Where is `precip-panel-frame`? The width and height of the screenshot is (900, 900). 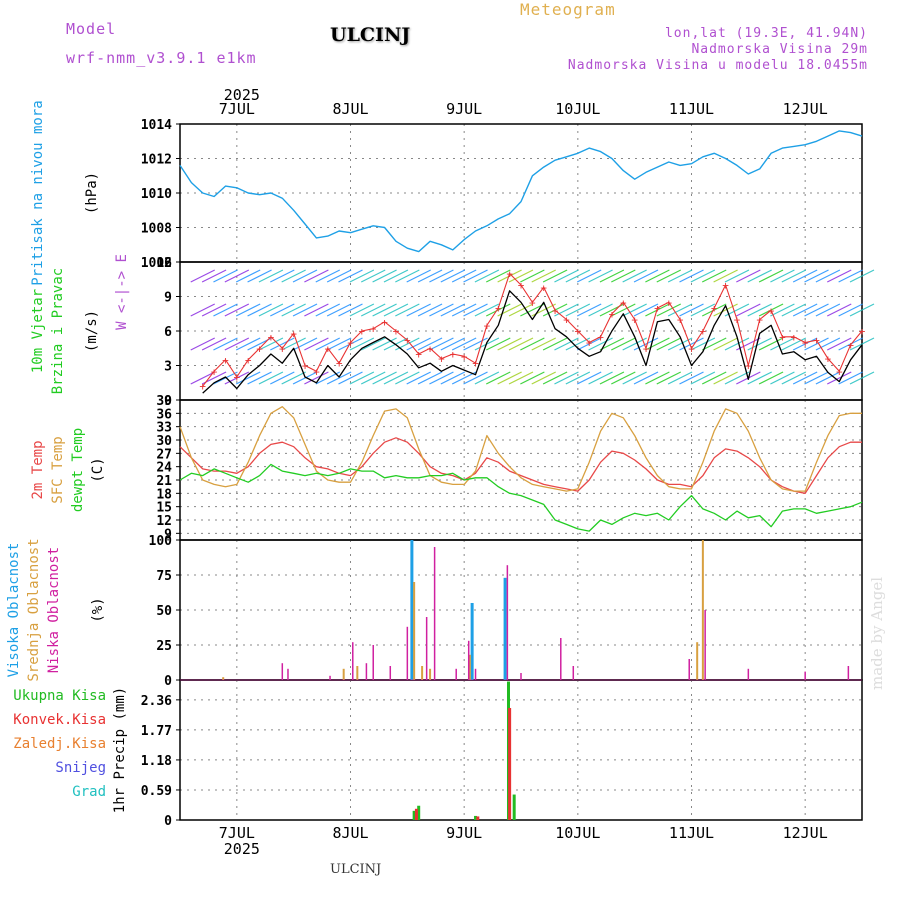 precip-panel-frame is located at coordinates (521, 750).